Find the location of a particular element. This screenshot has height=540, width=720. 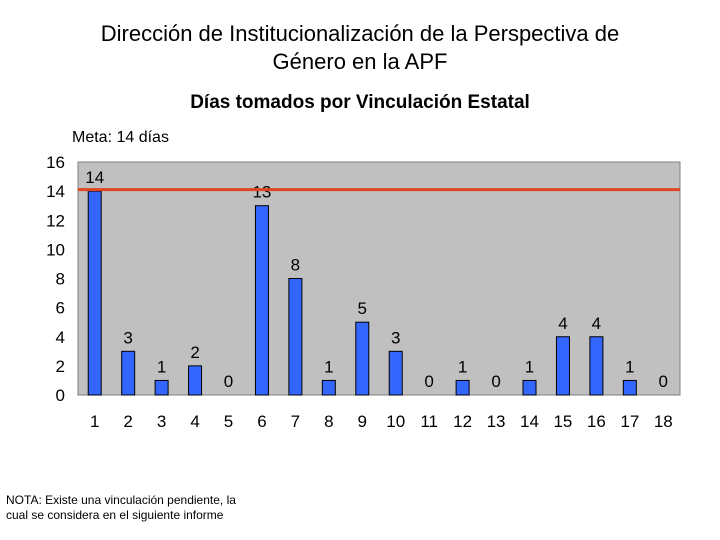

y-tick-label: 12 is located at coordinates (55, 220).